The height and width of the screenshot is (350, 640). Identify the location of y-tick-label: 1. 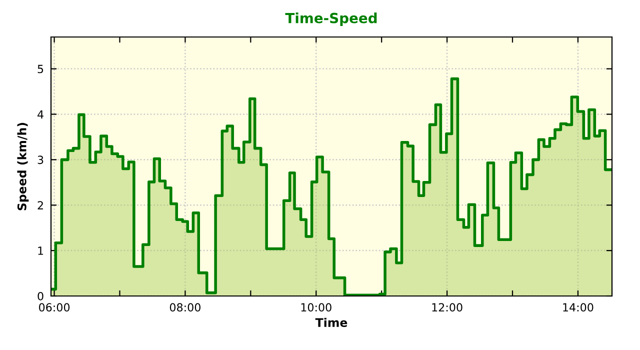
(41, 250).